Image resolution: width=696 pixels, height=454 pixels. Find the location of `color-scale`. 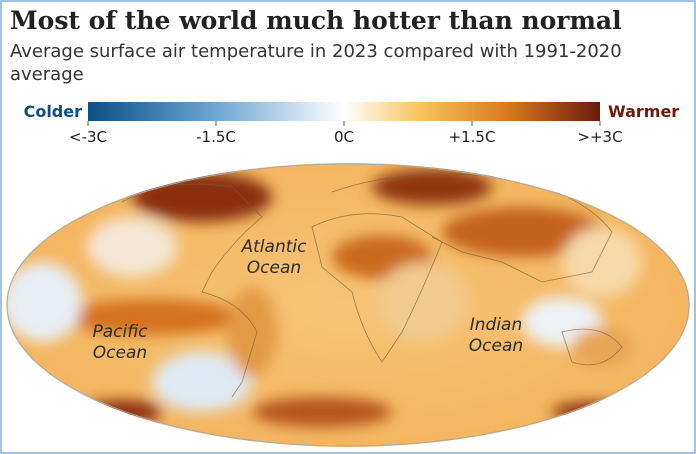

color-scale is located at coordinates (344, 111).